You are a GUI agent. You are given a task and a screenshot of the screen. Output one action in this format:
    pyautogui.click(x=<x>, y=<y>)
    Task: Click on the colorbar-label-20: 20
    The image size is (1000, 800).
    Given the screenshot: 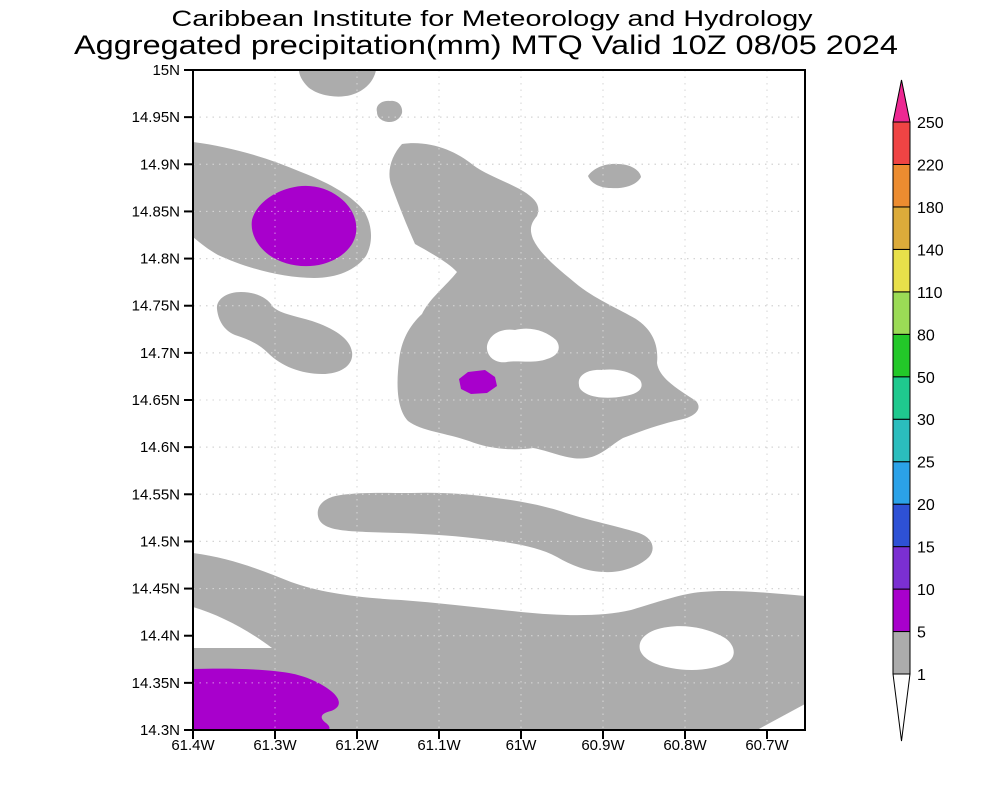 What is the action you would take?
    pyautogui.click(x=926, y=505)
    